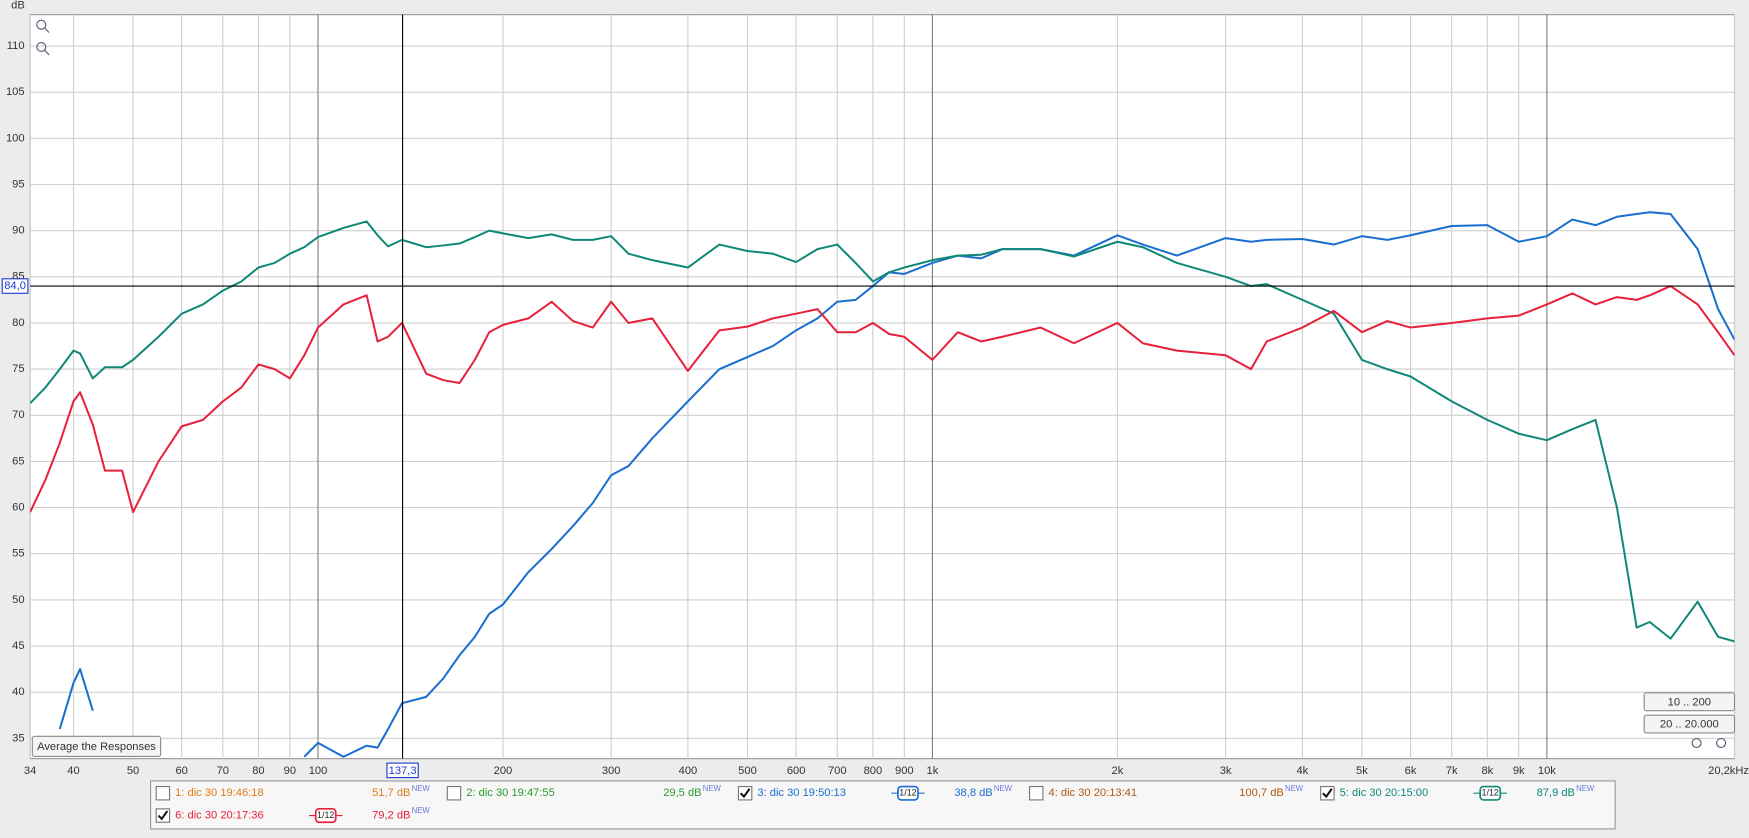  What do you see at coordinates (1093, 793) in the screenshot?
I see `legend-name: 4: dic 30 20:13:41` at bounding box center [1093, 793].